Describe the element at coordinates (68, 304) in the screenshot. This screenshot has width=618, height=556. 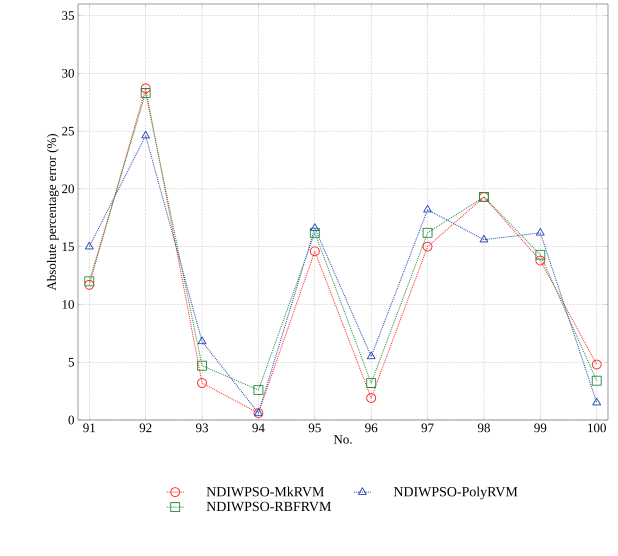
I see `y-tick-label: 10` at that location.